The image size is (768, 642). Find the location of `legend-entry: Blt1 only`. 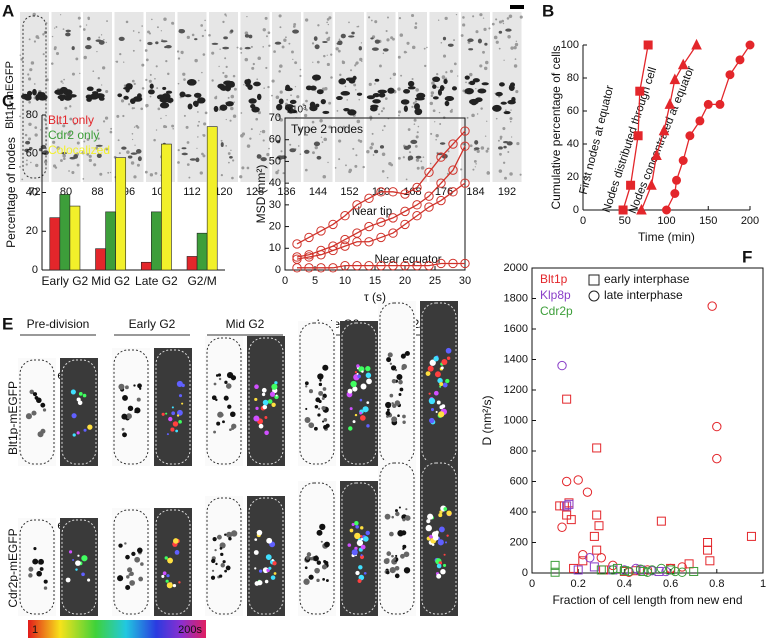

legend-entry: Blt1 only is located at coordinates (71, 120).